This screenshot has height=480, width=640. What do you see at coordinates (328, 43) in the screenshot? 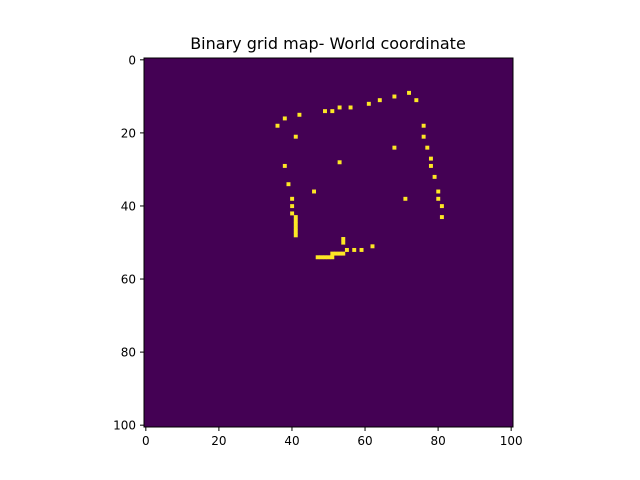
I see `chart-title: Binary grid map- World coordinate` at bounding box center [328, 43].